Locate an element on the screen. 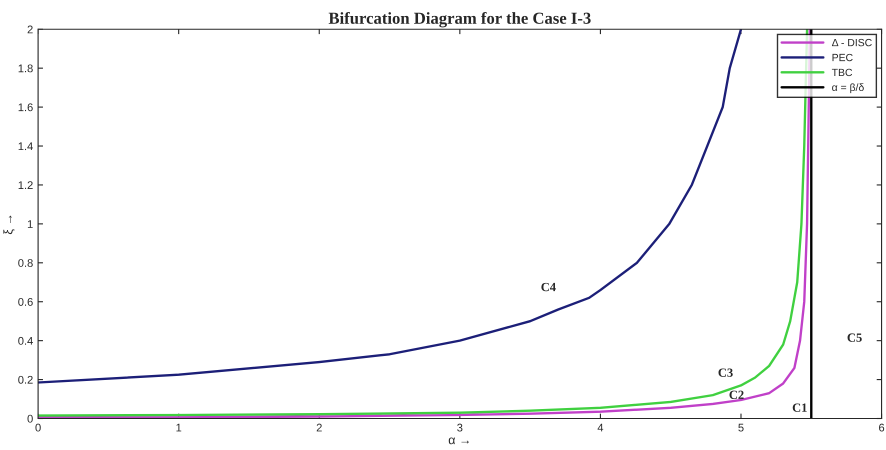 The width and height of the screenshot is (886, 450). x-tick-label: 4 is located at coordinates (601, 428).